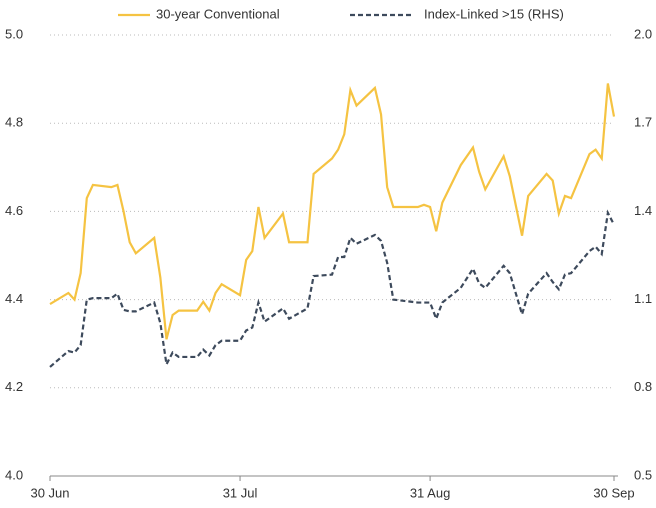 This screenshot has height=508, width=656. Describe the element at coordinates (643, 33) in the screenshot. I see `y2-tick-label: 2.0` at that location.